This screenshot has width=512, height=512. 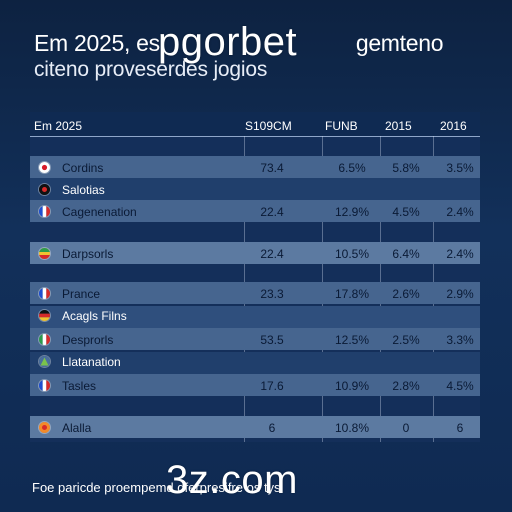 What do you see at coordinates (272, 386) in the screenshot?
I see `table-cell-value: 17.6` at bounding box center [272, 386].